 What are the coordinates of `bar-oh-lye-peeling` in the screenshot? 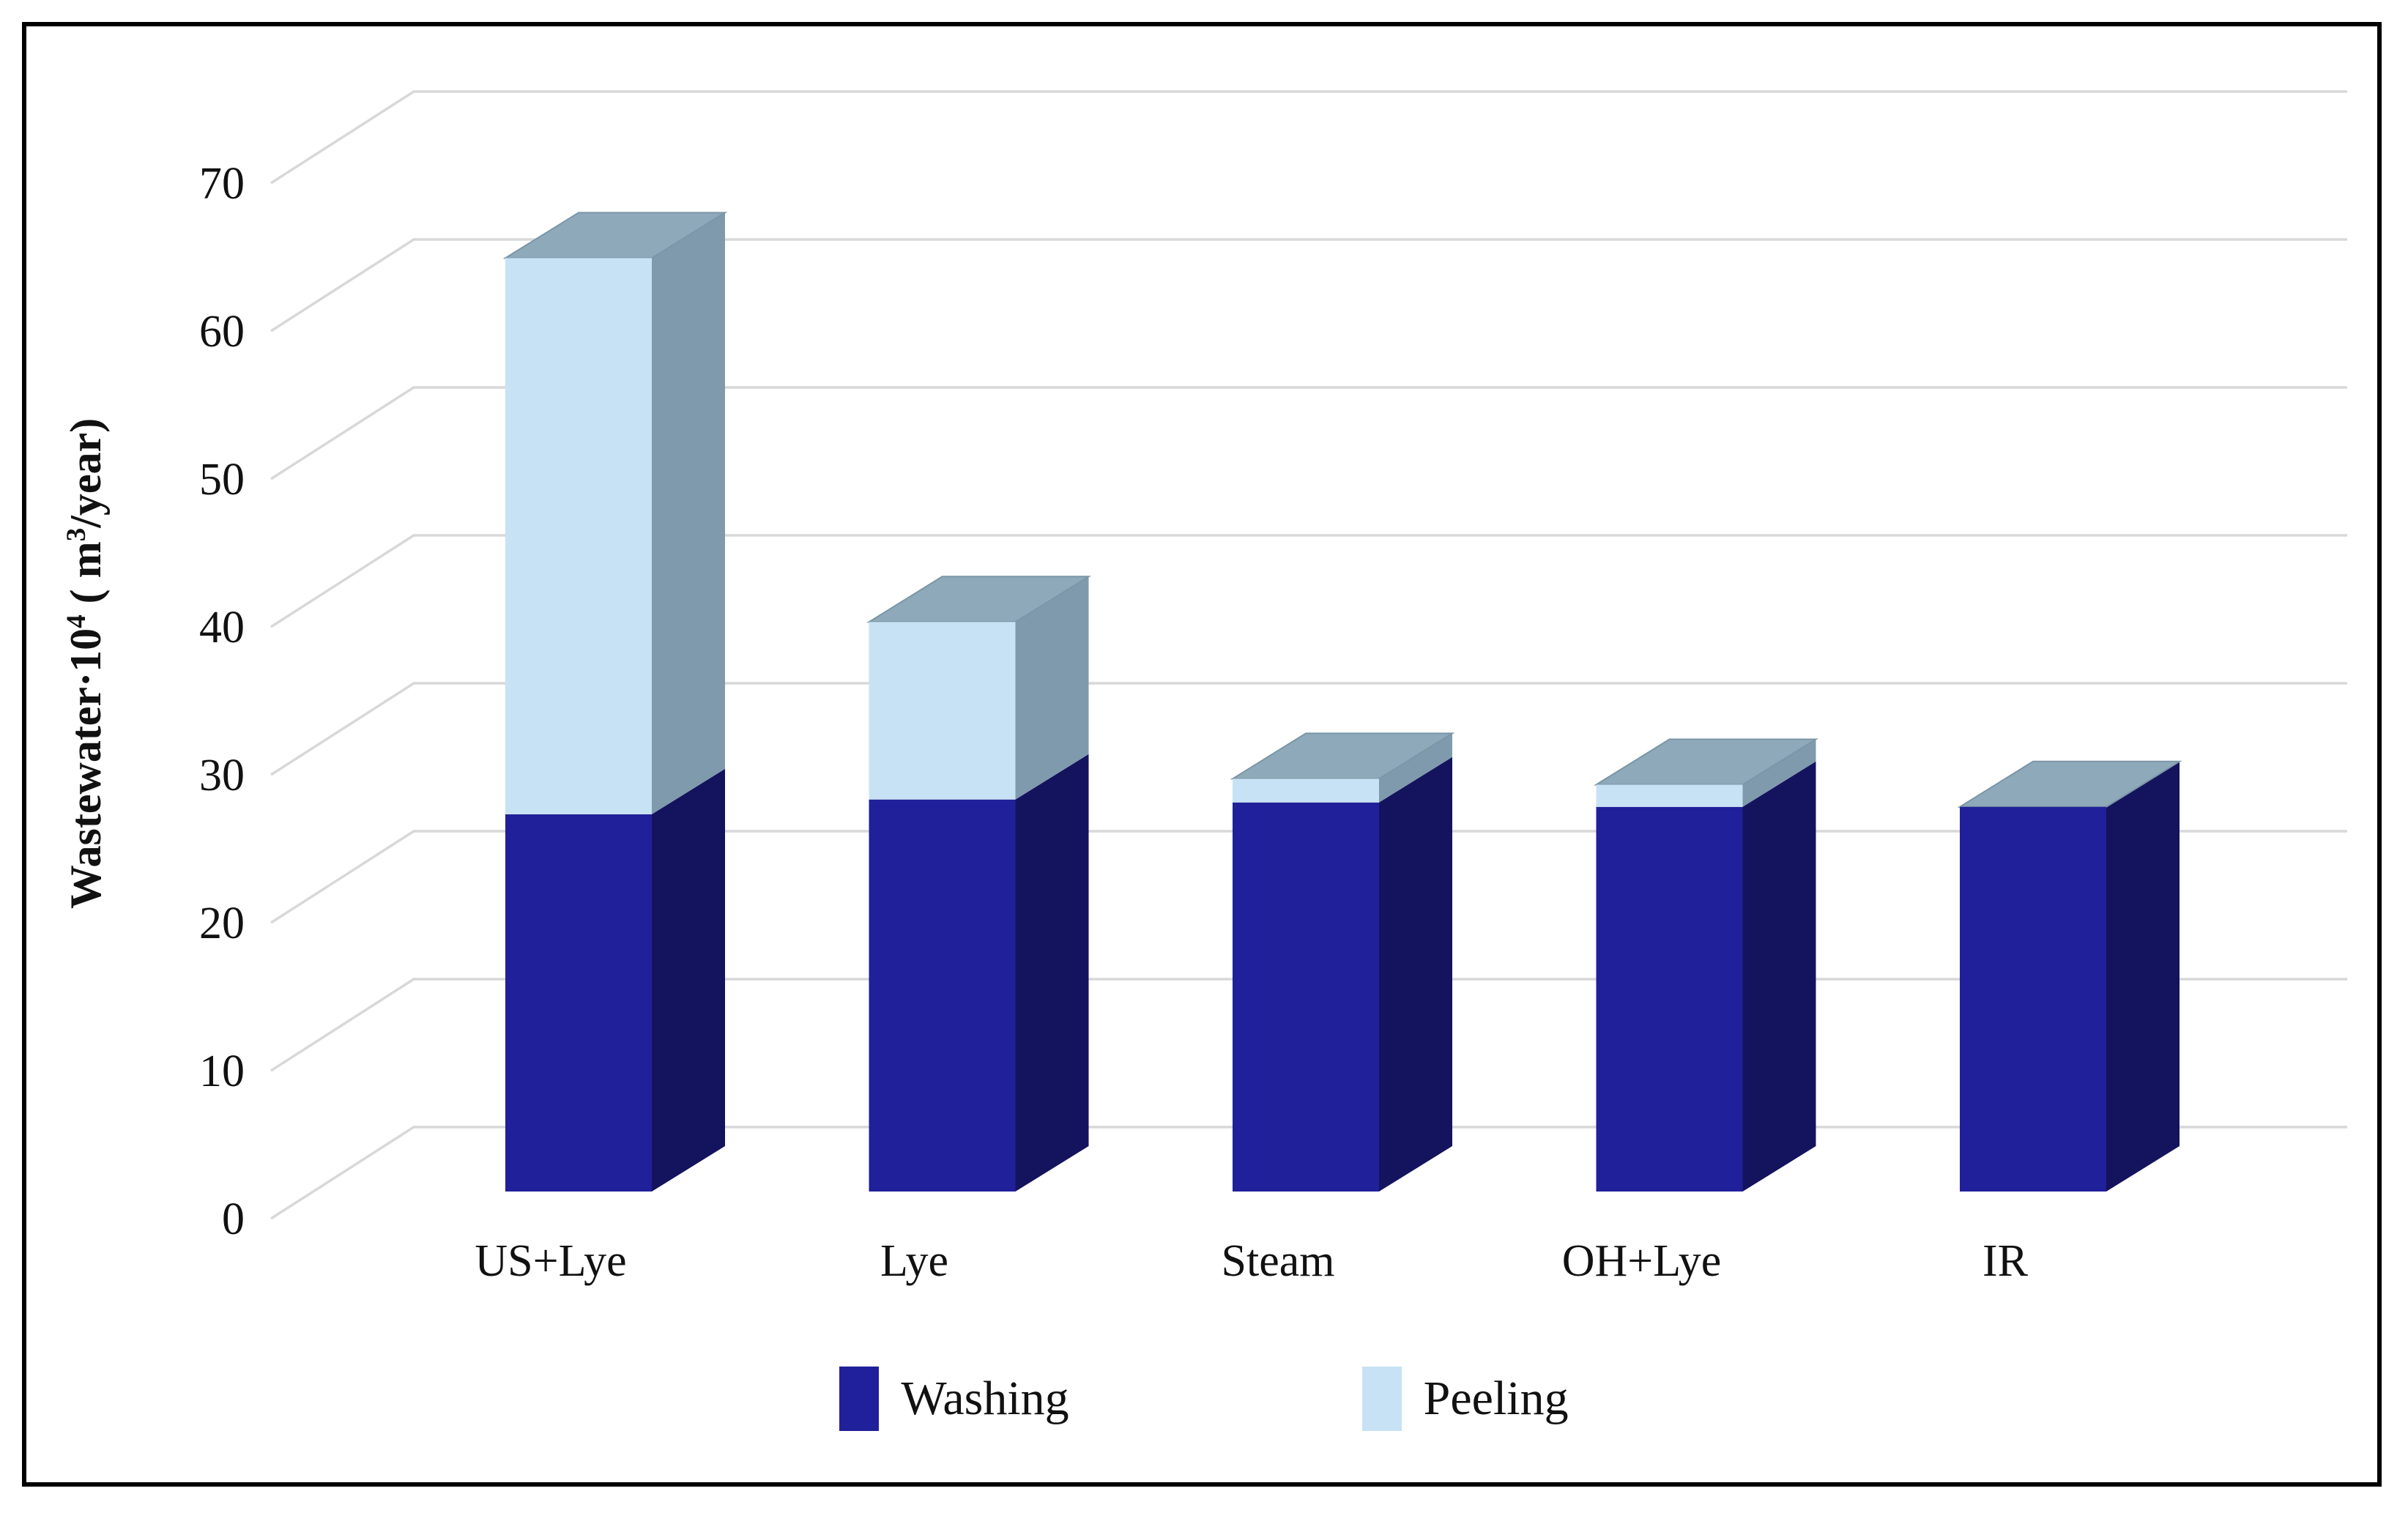 It's located at (1669, 795).